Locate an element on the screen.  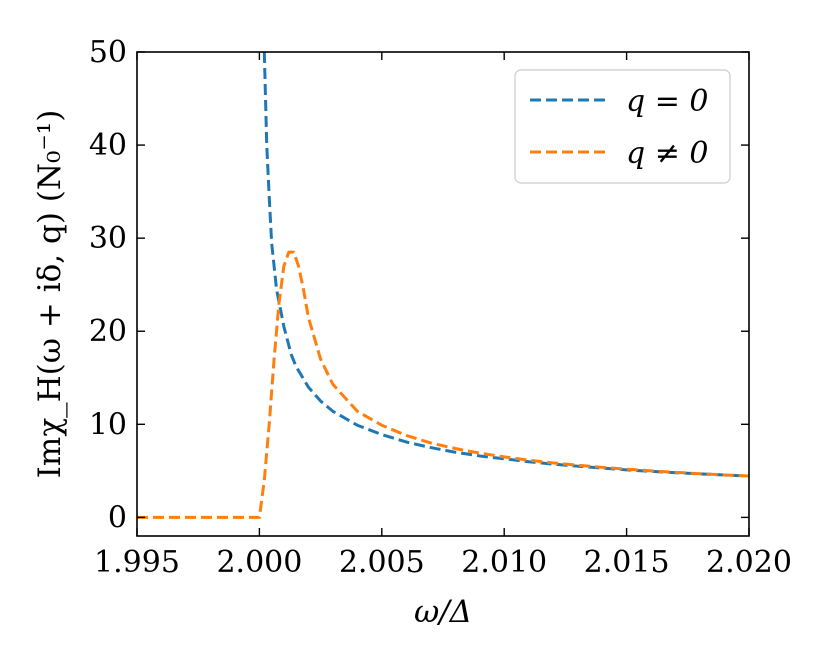
y-axis-label: Imχ_H(ω + iδ, q) (N₀⁻¹) is located at coordinates (50, 294).